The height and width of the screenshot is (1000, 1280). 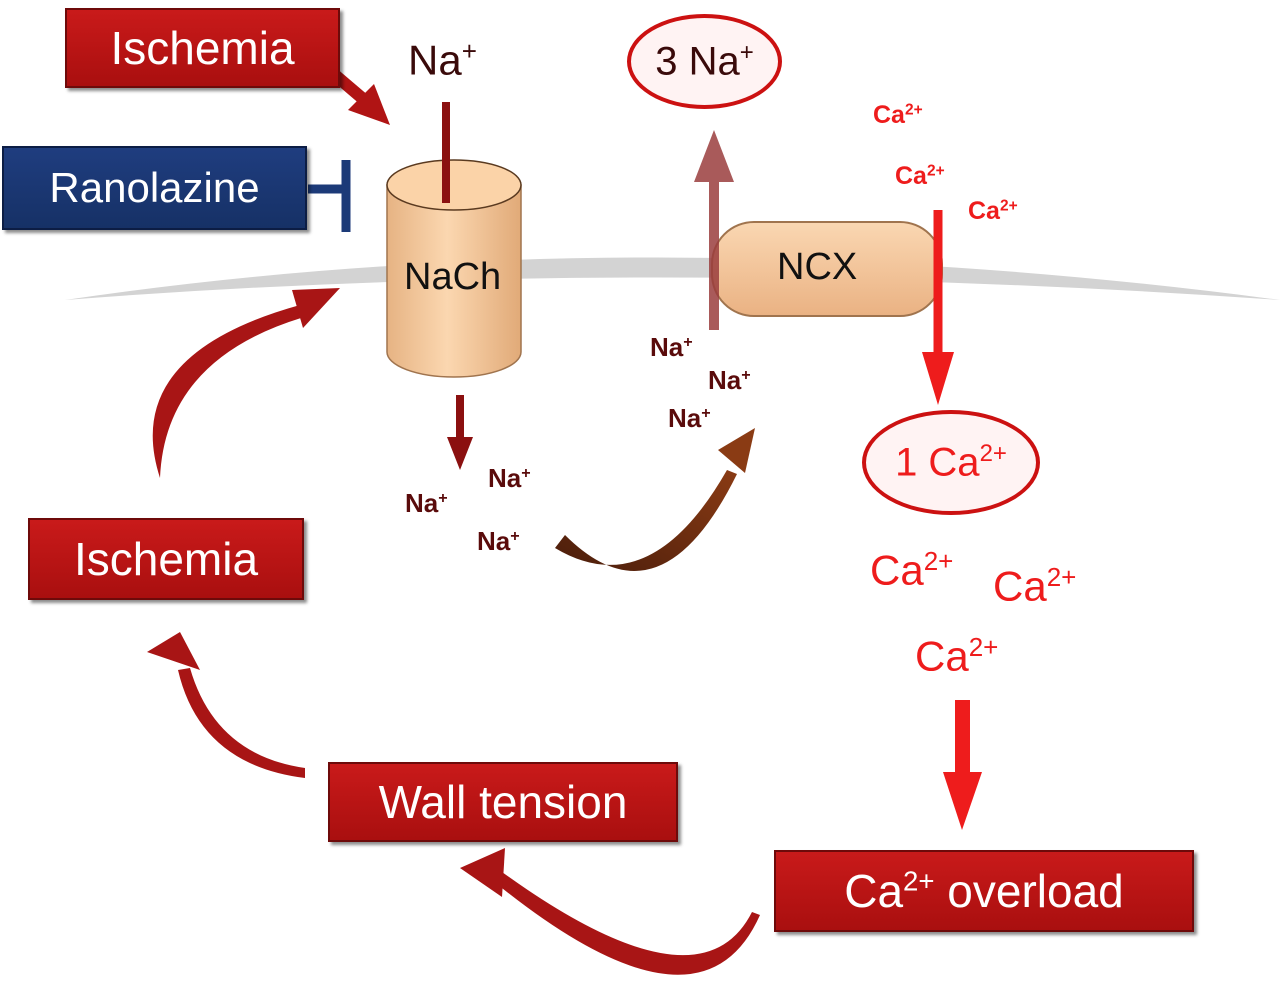 I want to click on wall-tension-to-ischemia-curve, so click(x=241, y=723).